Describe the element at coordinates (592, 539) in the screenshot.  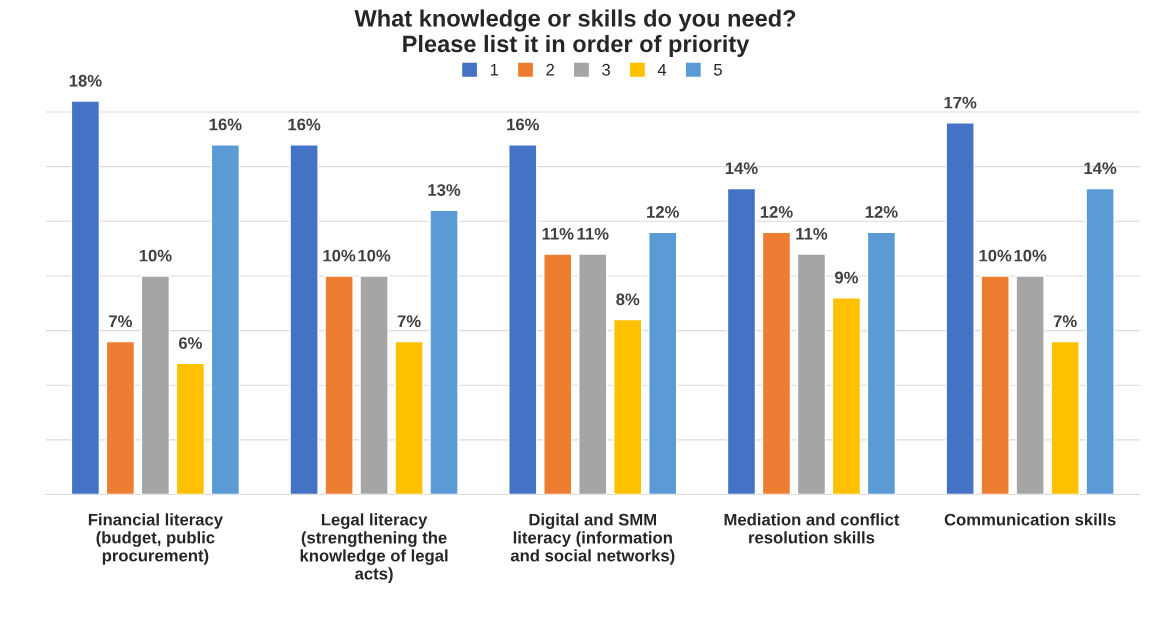
I see `x-tick-label: Digital and SMM literacy (information and social networks)` at that location.